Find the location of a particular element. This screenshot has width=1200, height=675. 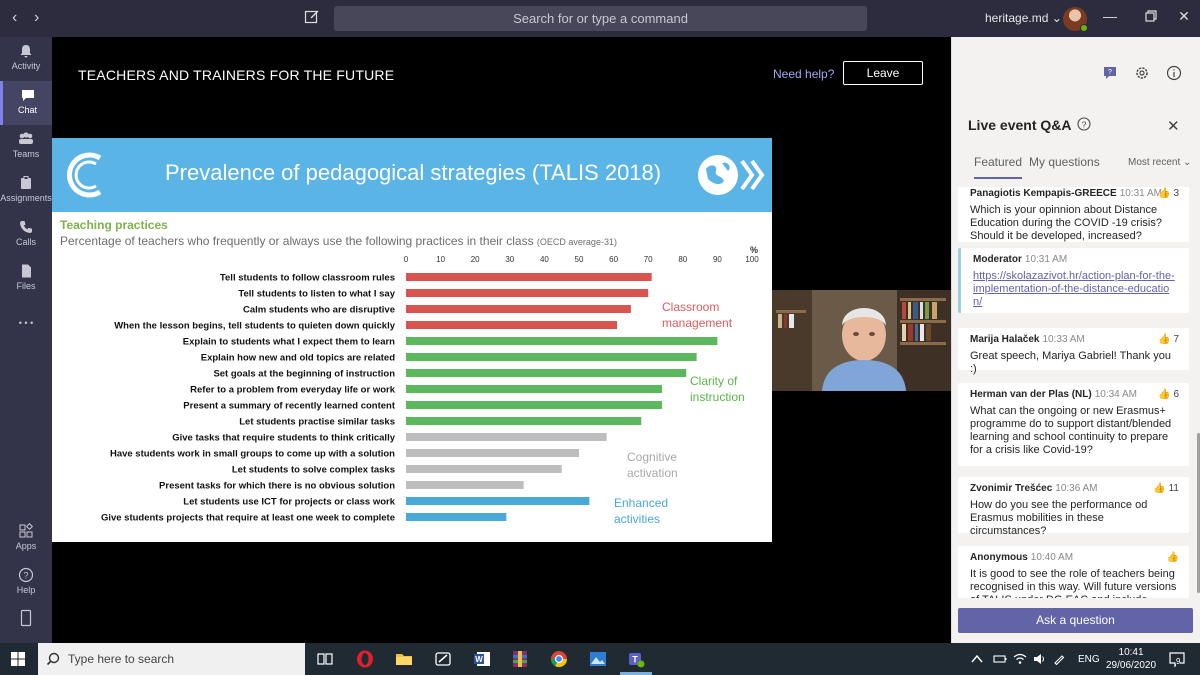

rail-item-mobile is located at coordinates (26, 625).